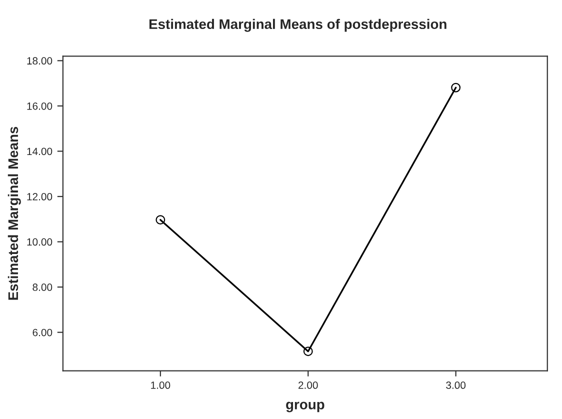  I want to click on y-tick-label: 10.00, so click(39, 242).